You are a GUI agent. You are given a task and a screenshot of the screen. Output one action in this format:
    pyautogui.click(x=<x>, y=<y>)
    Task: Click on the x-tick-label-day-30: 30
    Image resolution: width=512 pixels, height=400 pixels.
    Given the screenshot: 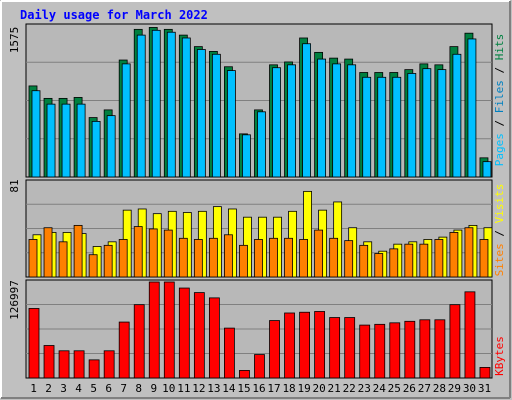 What is the action you would take?
    pyautogui.click(x=469, y=388)
    